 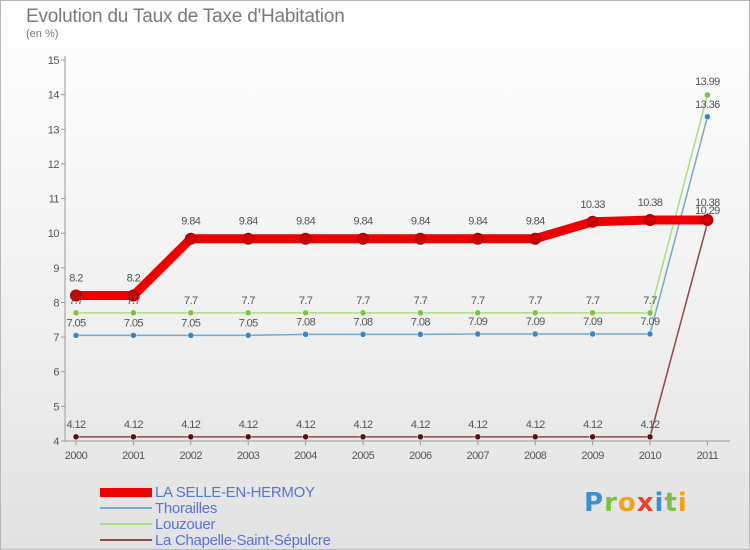 I want to click on x-tick-label: 2003, so click(x=248, y=456).